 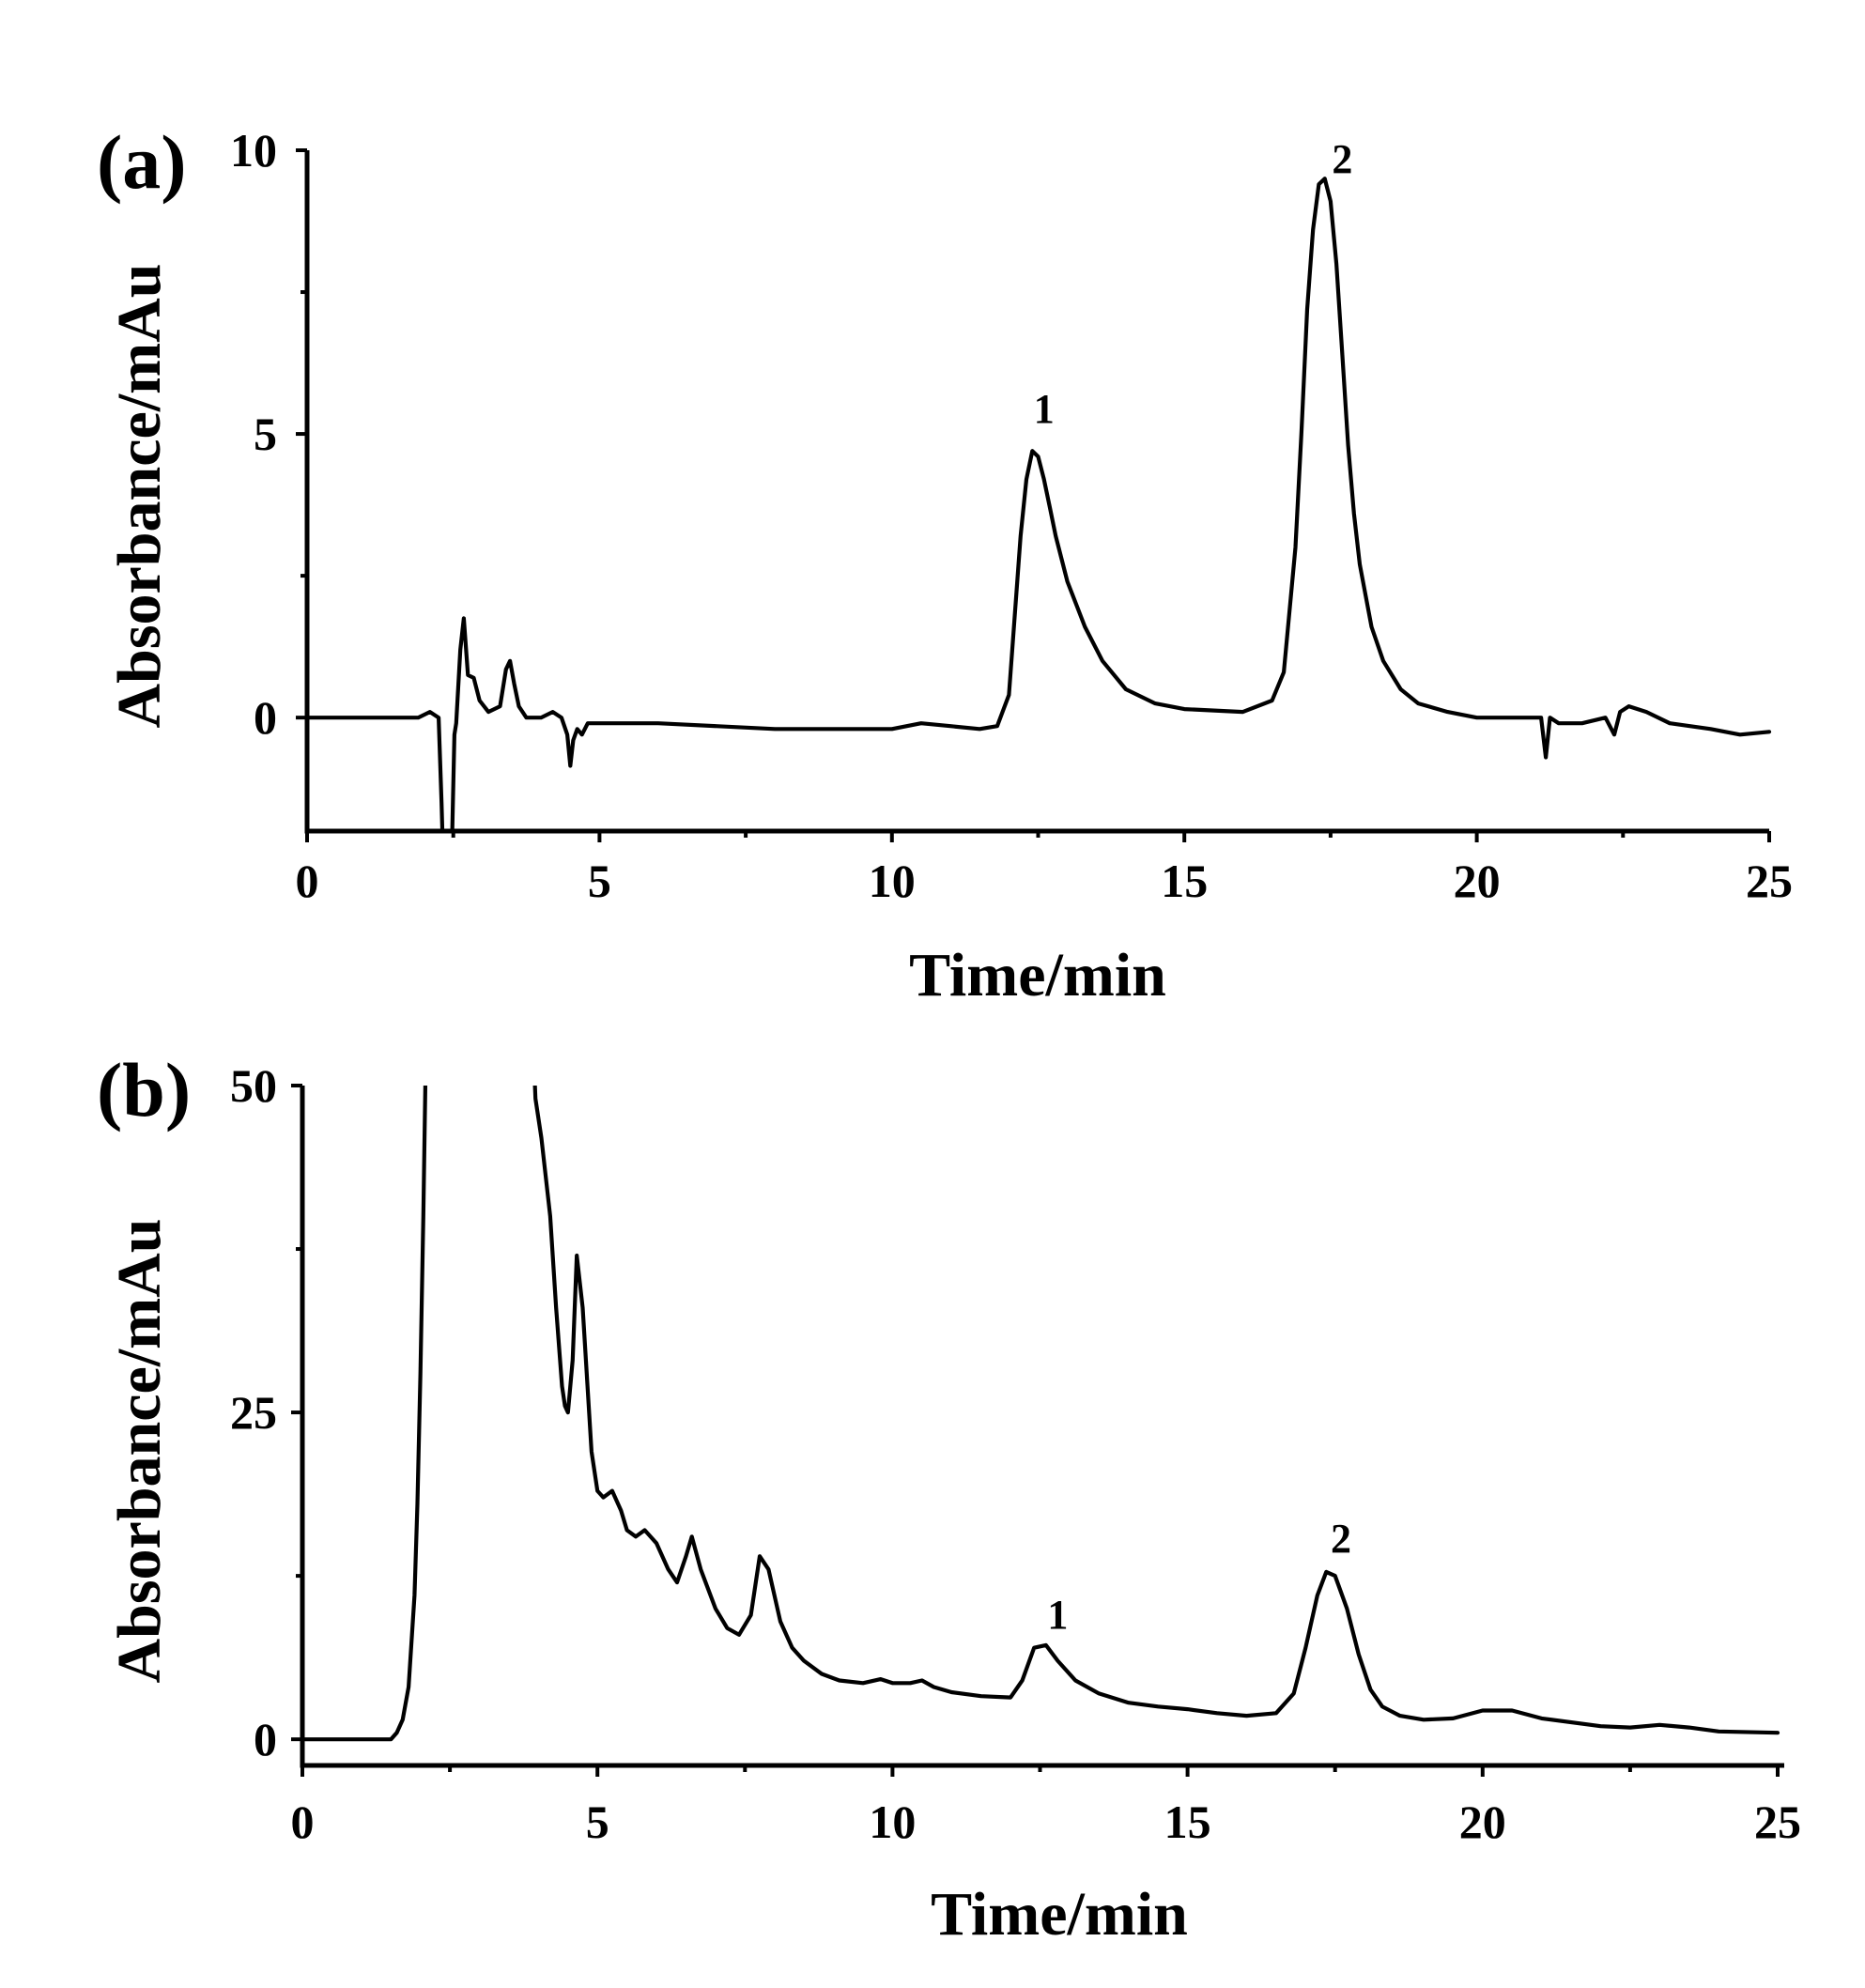 I want to click on panel-b-x-tick-label: 20, so click(x=1482, y=1821).